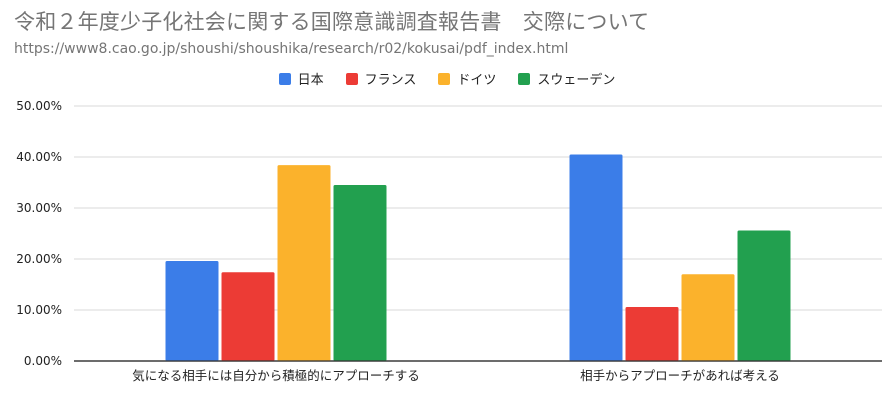 The width and height of the screenshot is (894, 400). What do you see at coordinates (444, 78) in the screenshot?
I see `legend-swatch-germany` at bounding box center [444, 78].